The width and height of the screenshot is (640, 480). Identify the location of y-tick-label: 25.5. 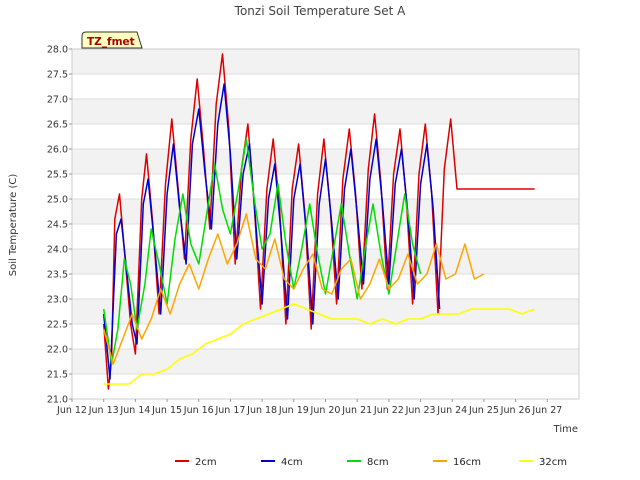
(57, 175).